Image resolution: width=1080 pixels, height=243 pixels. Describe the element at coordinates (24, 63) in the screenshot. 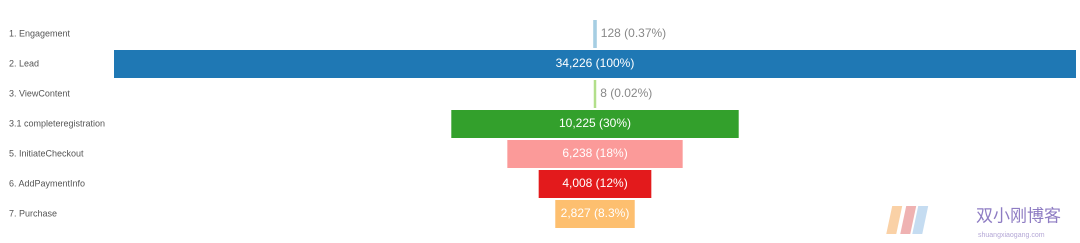

I see `category-label: 2. Lead` at that location.